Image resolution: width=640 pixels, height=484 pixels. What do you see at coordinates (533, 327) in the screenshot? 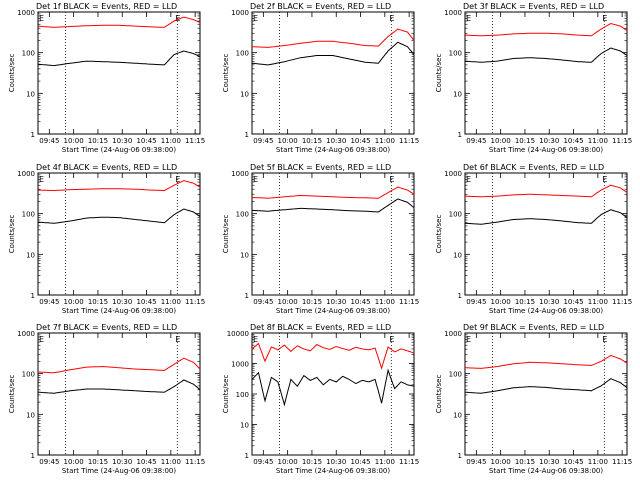
I see `panel-title: Det 9f BLACK = Events, RED = LLD` at bounding box center [533, 327].